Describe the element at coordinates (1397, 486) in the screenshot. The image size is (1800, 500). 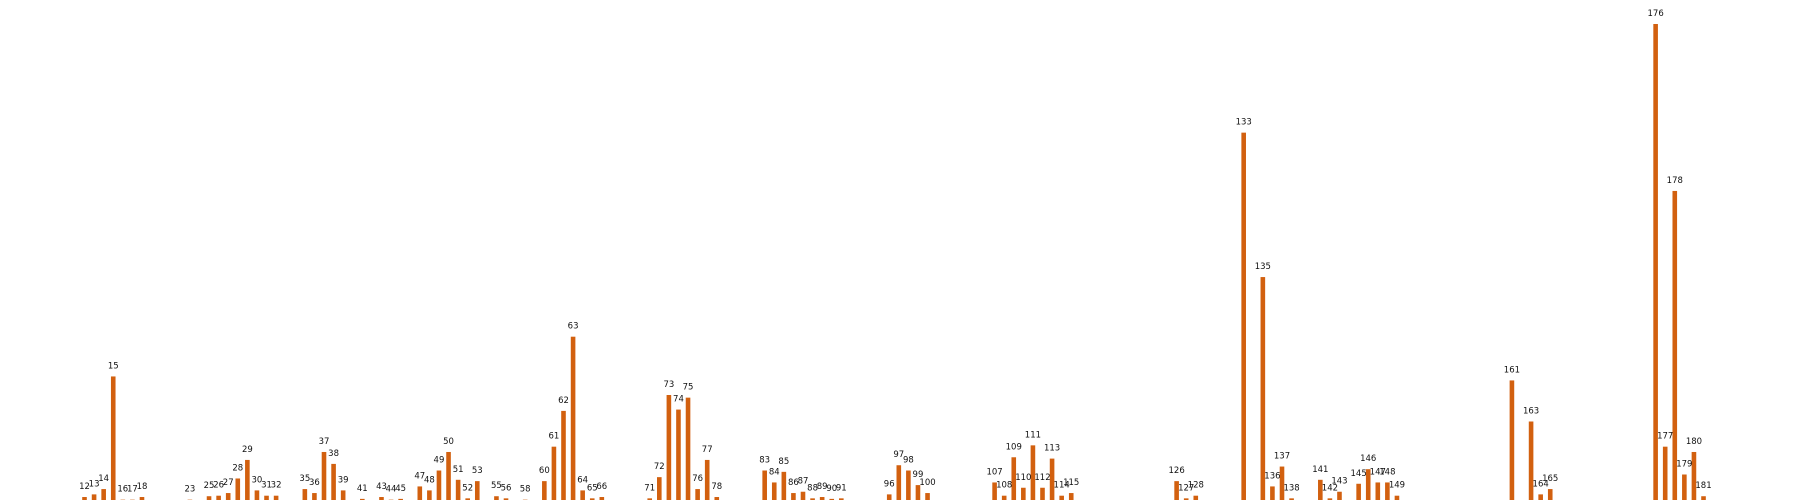
I see `bar-label-149: 149` at that location.